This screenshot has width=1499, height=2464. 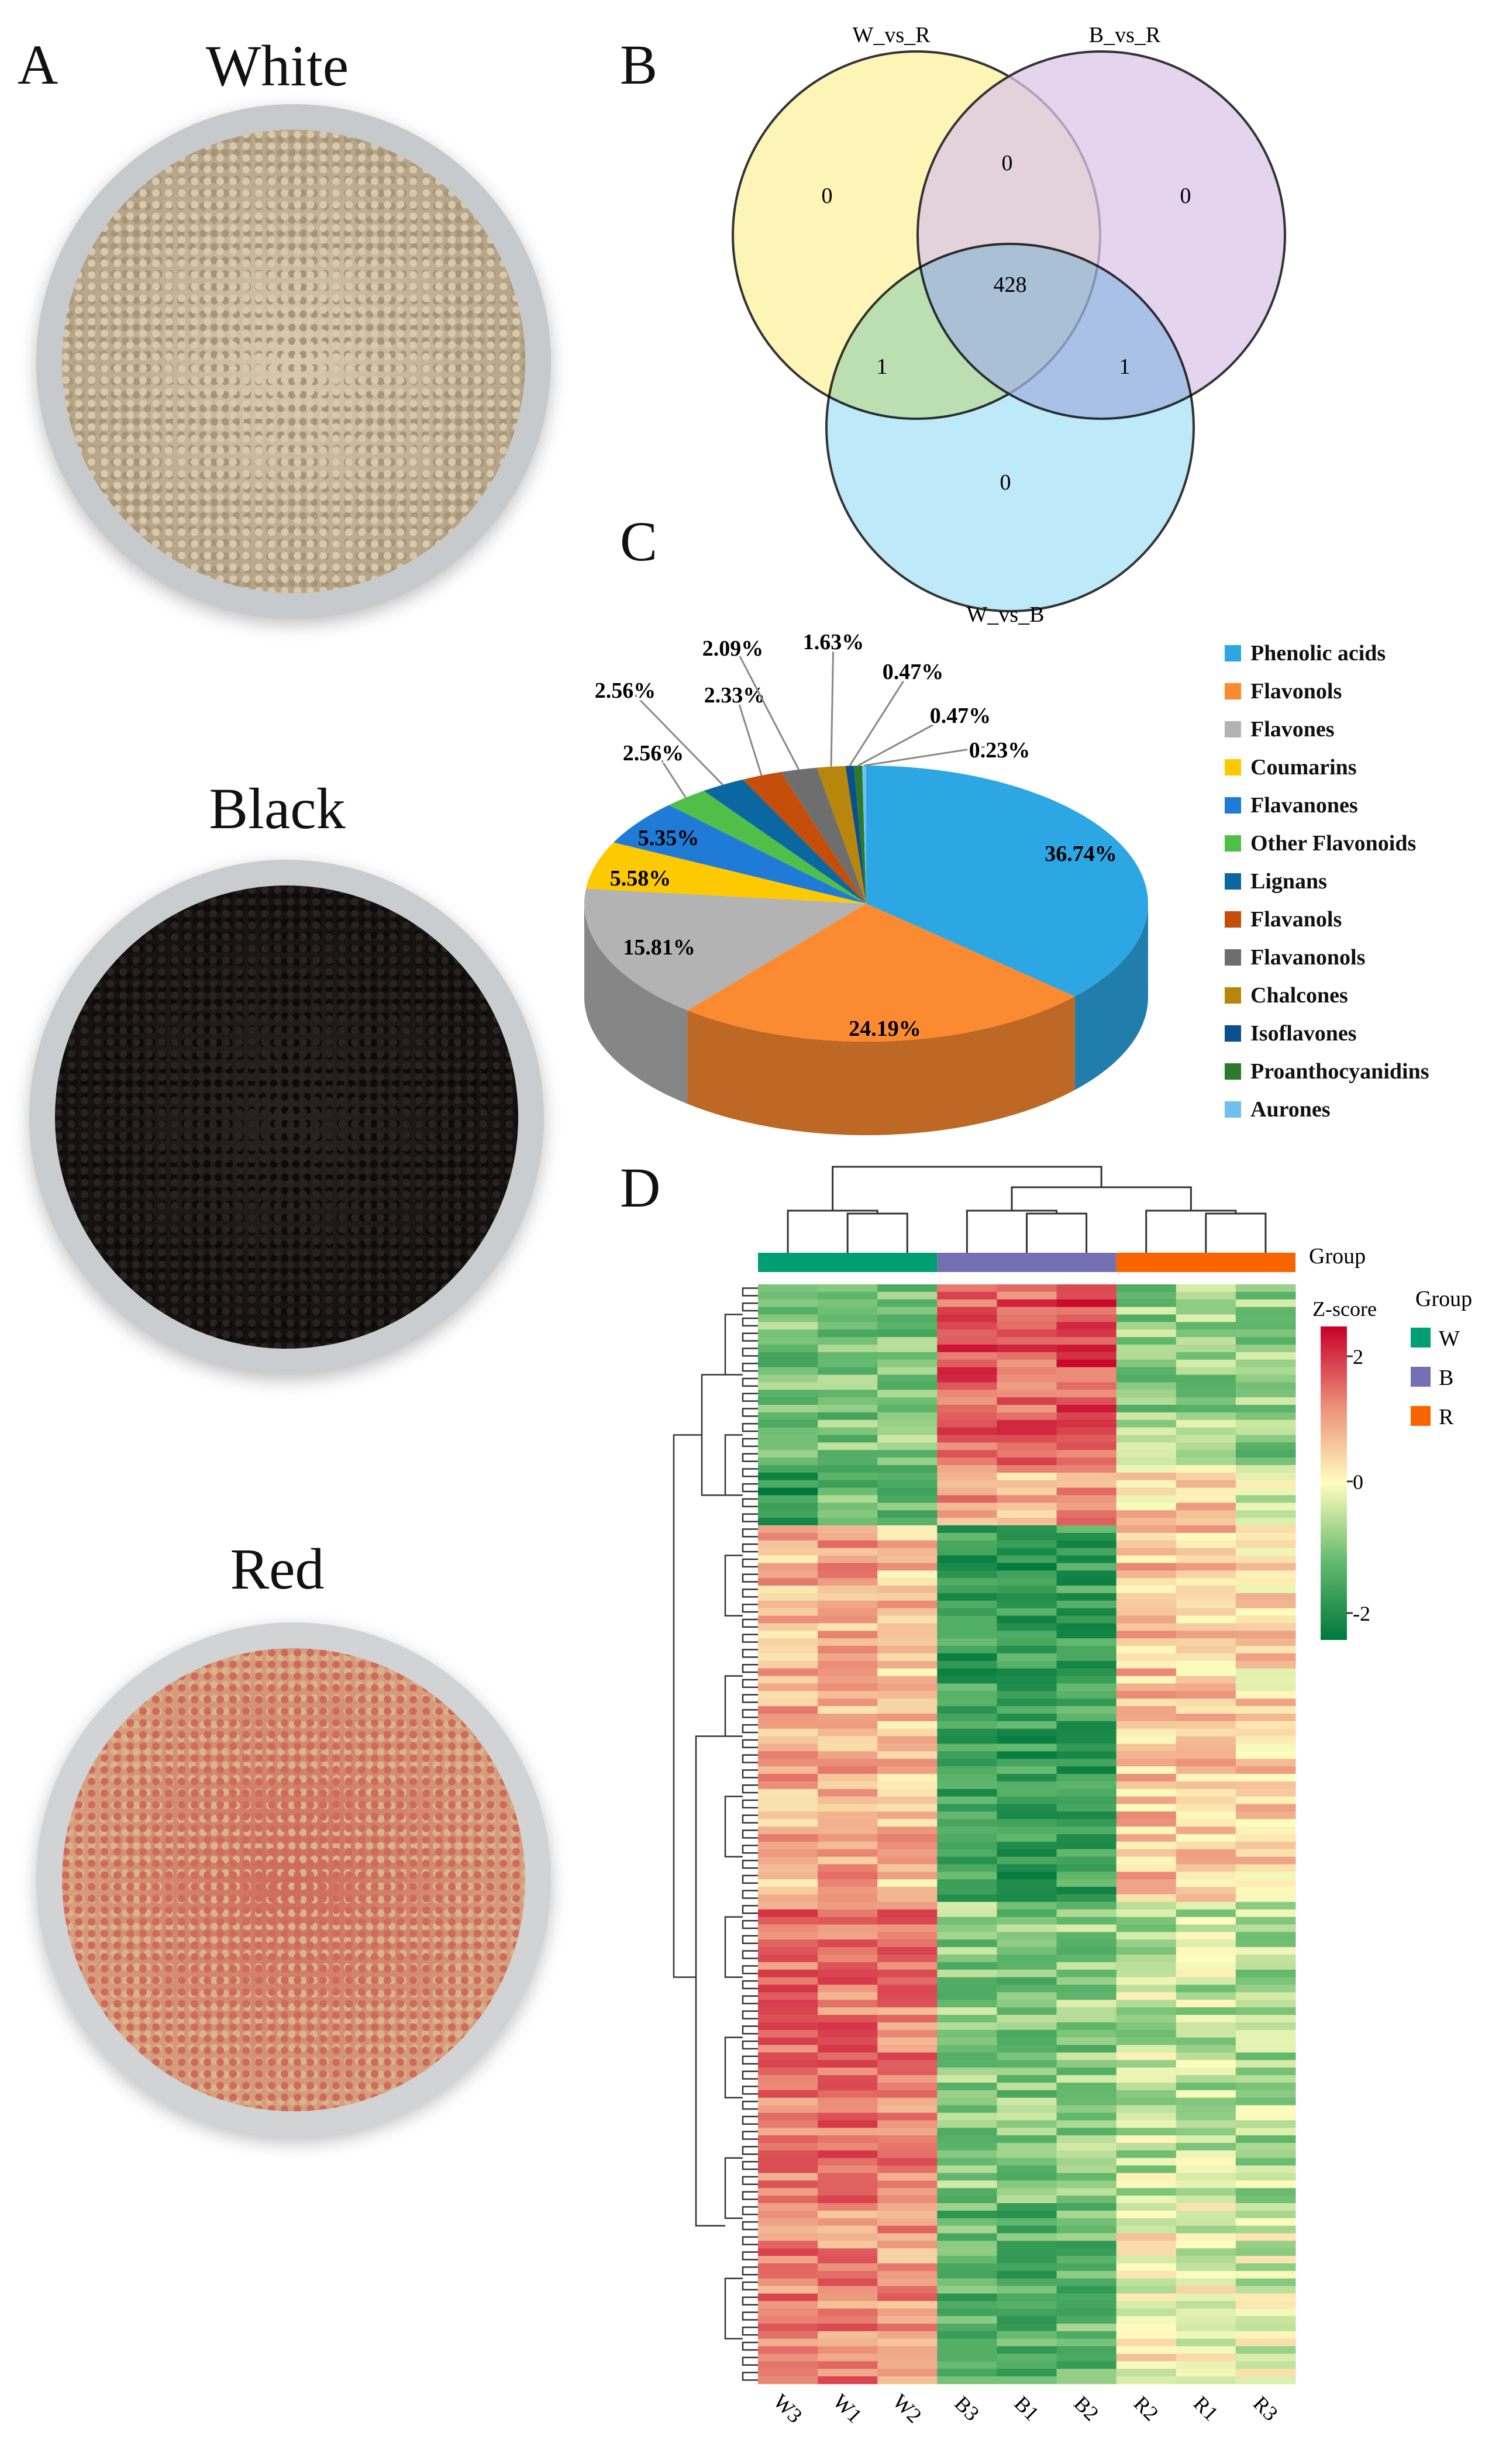 What do you see at coordinates (1233, 995) in the screenshot?
I see `legend-swatch` at bounding box center [1233, 995].